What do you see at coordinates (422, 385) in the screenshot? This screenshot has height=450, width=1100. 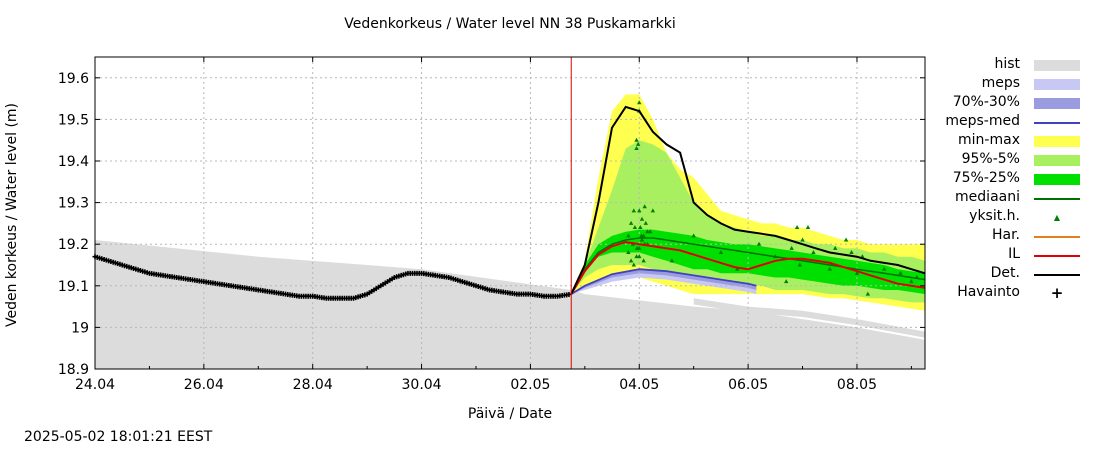 I see `x-tick-label: 30.04` at bounding box center [422, 385].